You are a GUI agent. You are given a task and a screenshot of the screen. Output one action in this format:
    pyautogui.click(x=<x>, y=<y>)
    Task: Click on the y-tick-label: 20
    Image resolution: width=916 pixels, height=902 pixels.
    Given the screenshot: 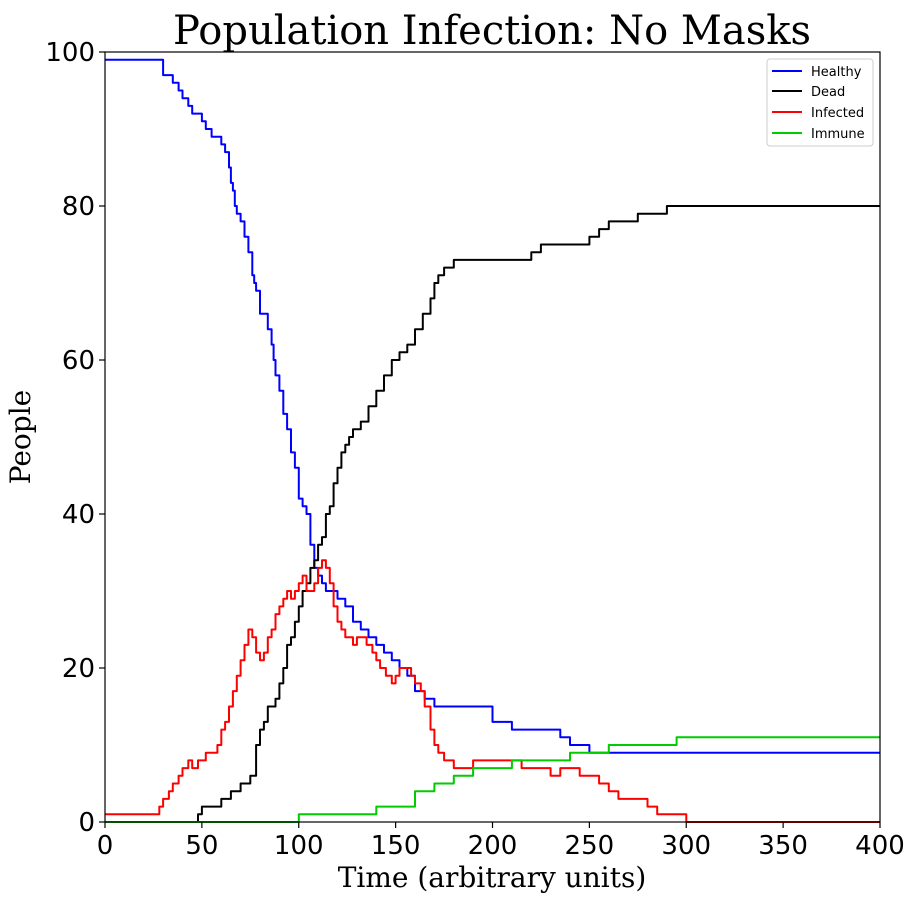 What is the action you would take?
    pyautogui.click(x=78, y=669)
    